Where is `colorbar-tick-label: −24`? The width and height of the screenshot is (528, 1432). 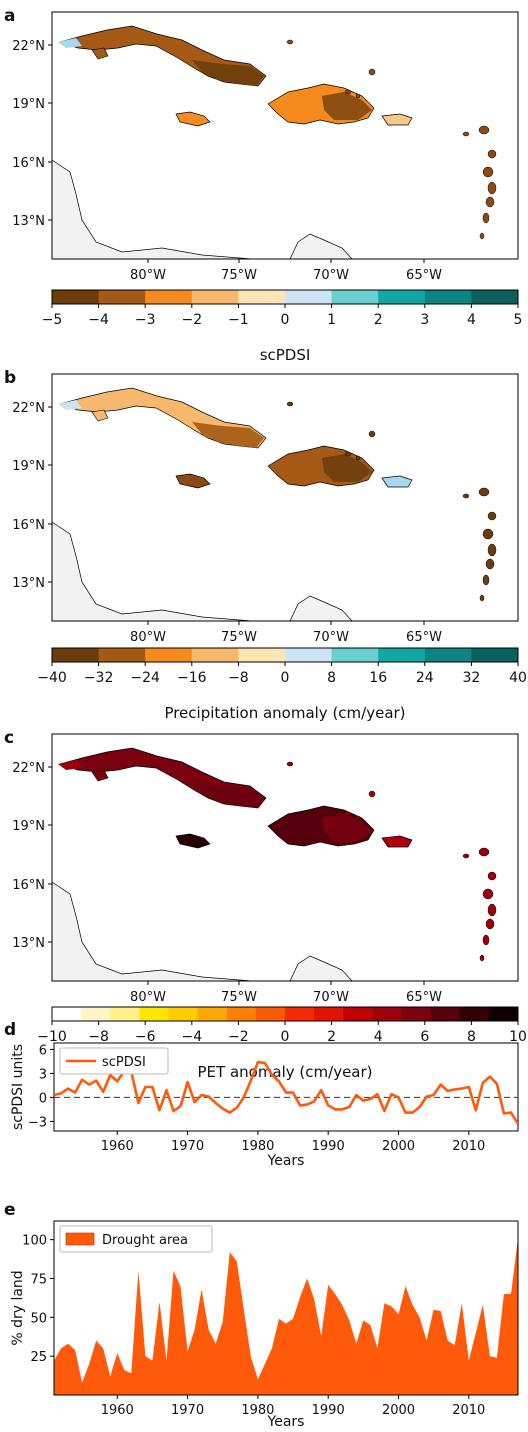 colorbar-tick-label: −24 is located at coordinates (145, 678).